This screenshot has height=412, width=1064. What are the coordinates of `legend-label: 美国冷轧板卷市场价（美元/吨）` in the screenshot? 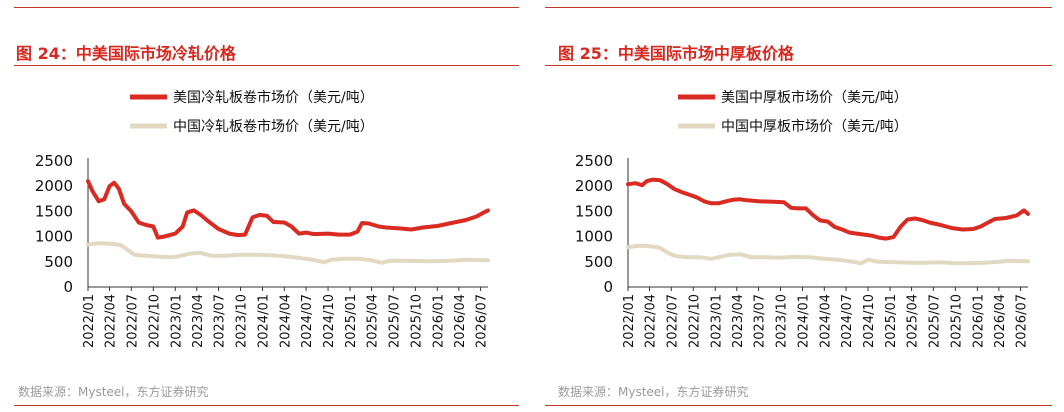 It's located at (273, 97).